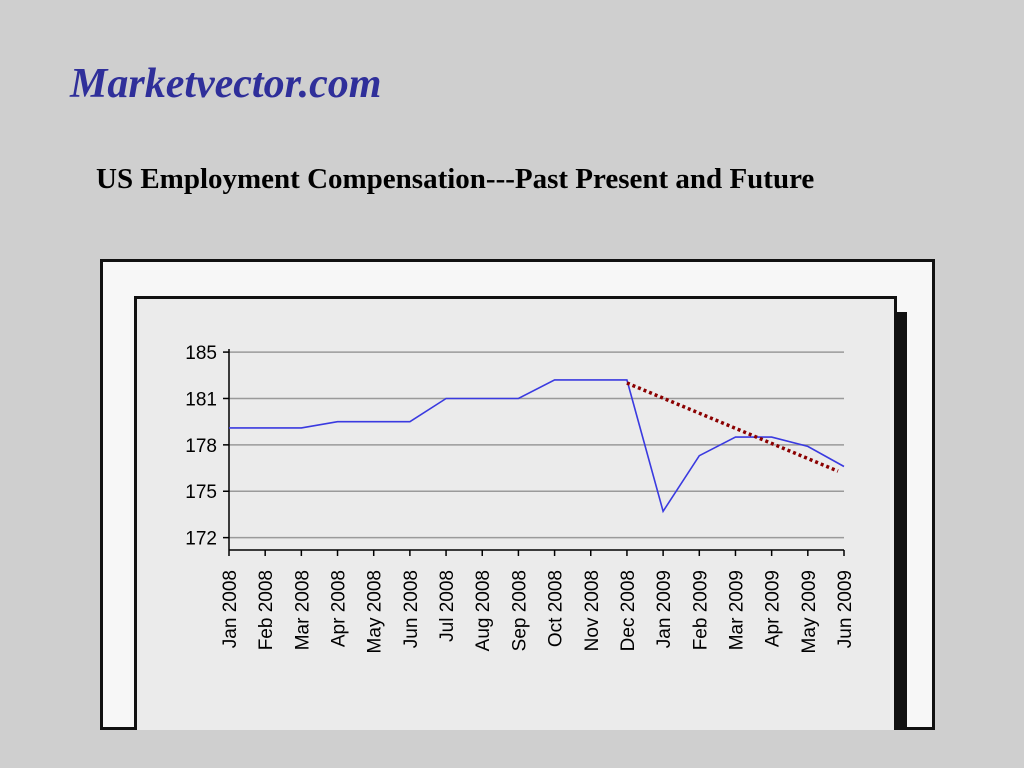 Image resolution: width=1024 pixels, height=768 pixels. Describe the element at coordinates (628, 610) in the screenshot. I see `x-tick-label: Dec 2008` at that location.